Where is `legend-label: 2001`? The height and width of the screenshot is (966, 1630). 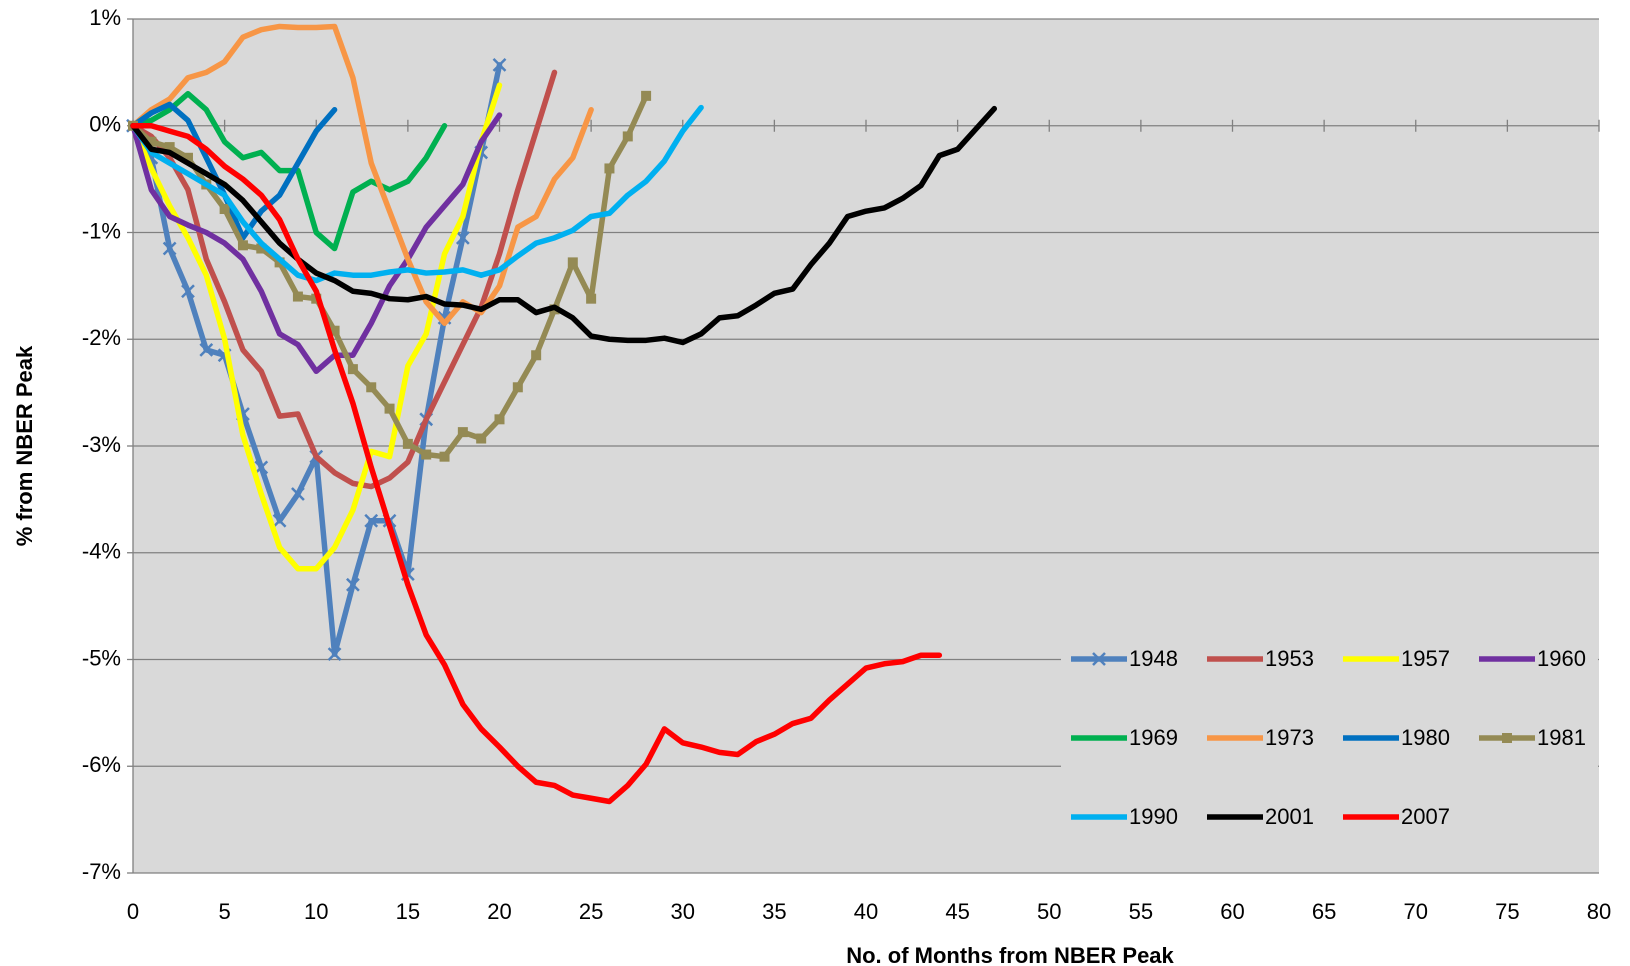 legend-label: 2001 is located at coordinates (1289, 816).